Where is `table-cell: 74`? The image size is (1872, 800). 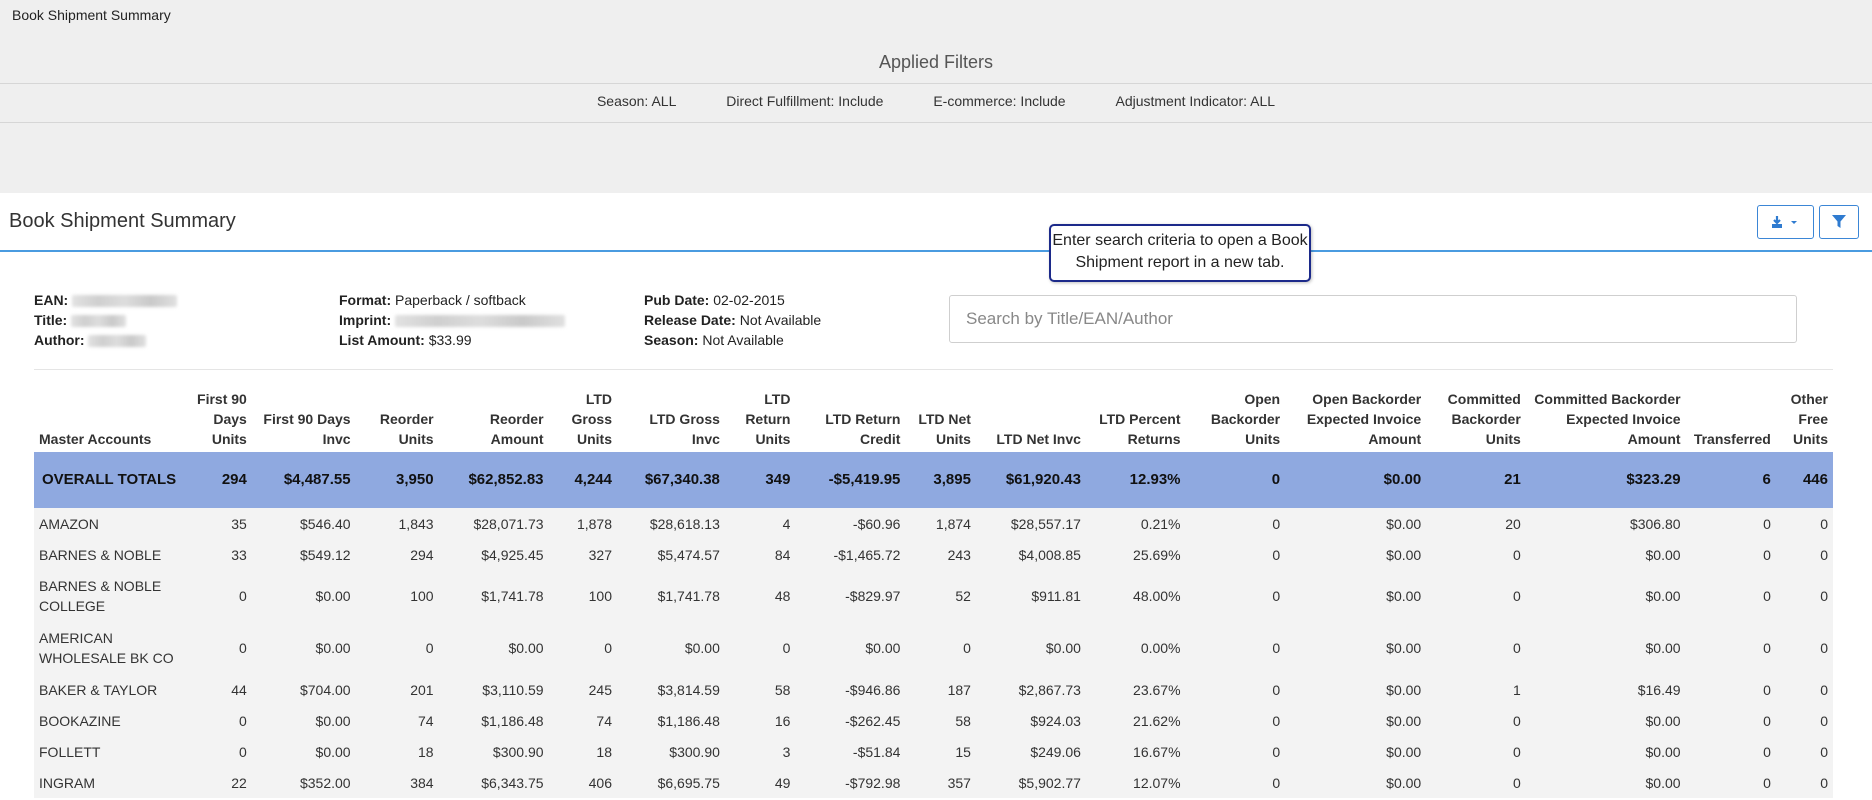
table-cell: 74 is located at coordinates (425, 720).